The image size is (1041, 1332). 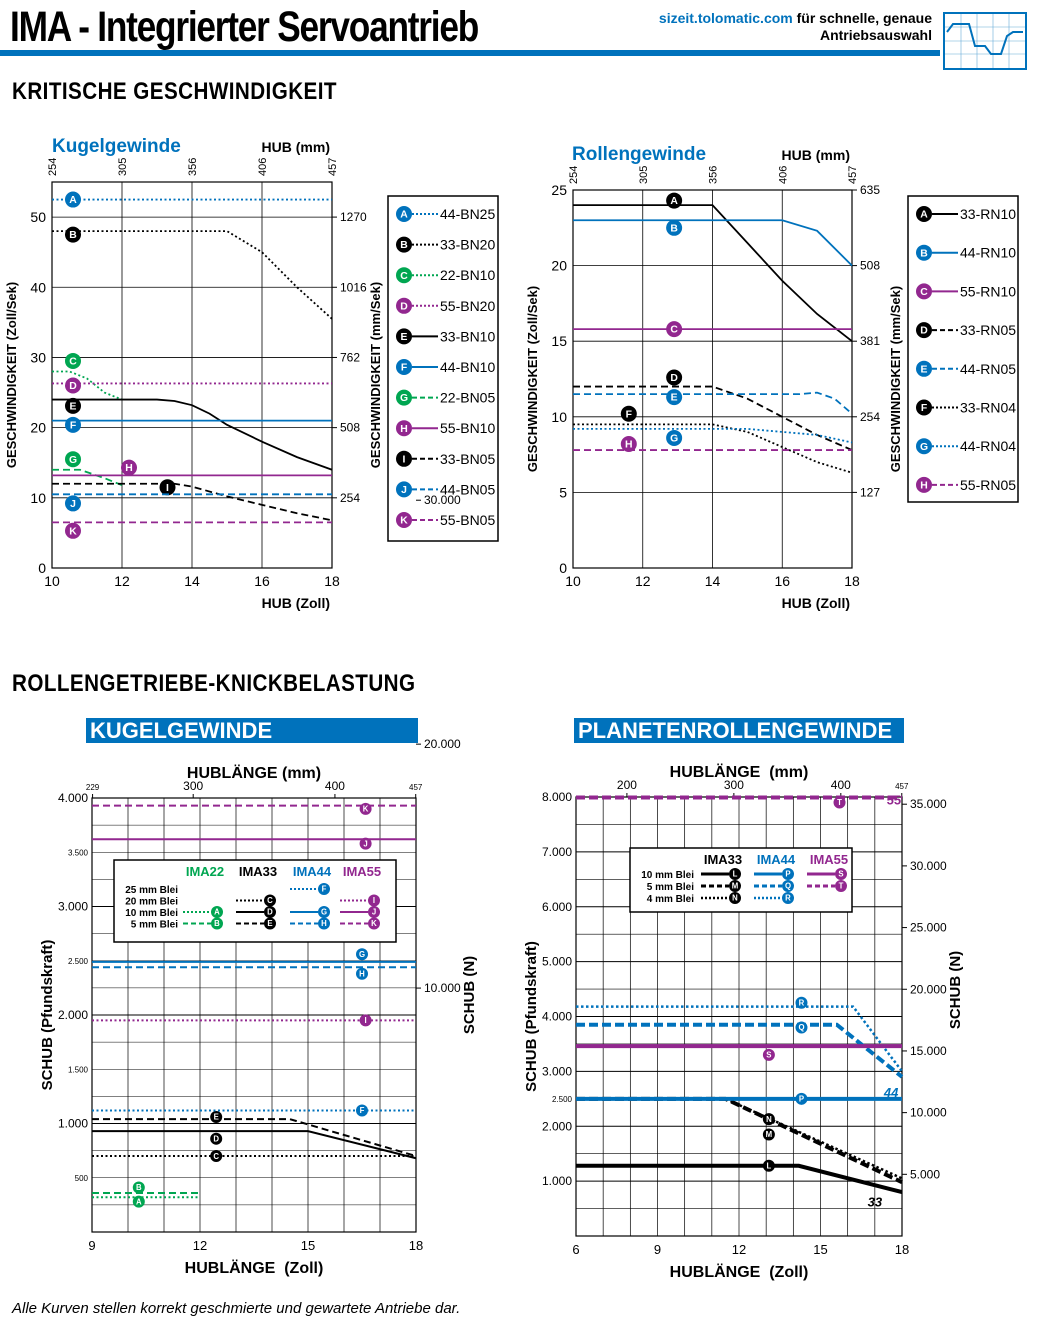 I want to click on speed_ball-legend-name-B: 33-BN20, so click(x=467, y=245).